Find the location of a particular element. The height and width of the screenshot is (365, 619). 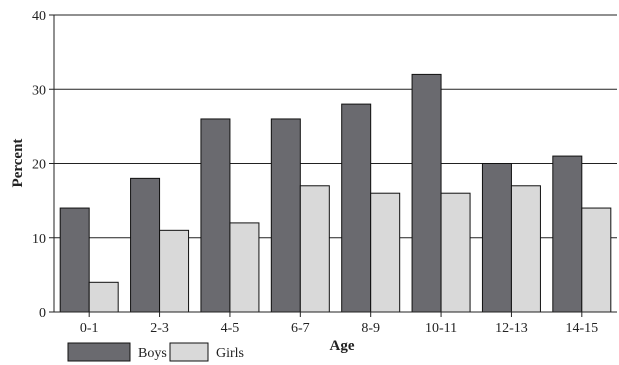

y-tick-label: 0 is located at coordinates (42, 313).